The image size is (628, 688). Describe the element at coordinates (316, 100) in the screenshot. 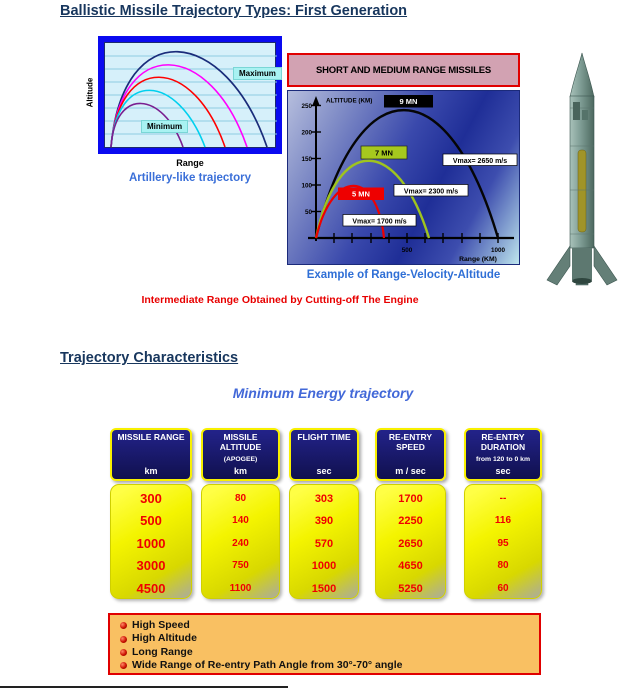

I see `y-axis-arrow` at that location.